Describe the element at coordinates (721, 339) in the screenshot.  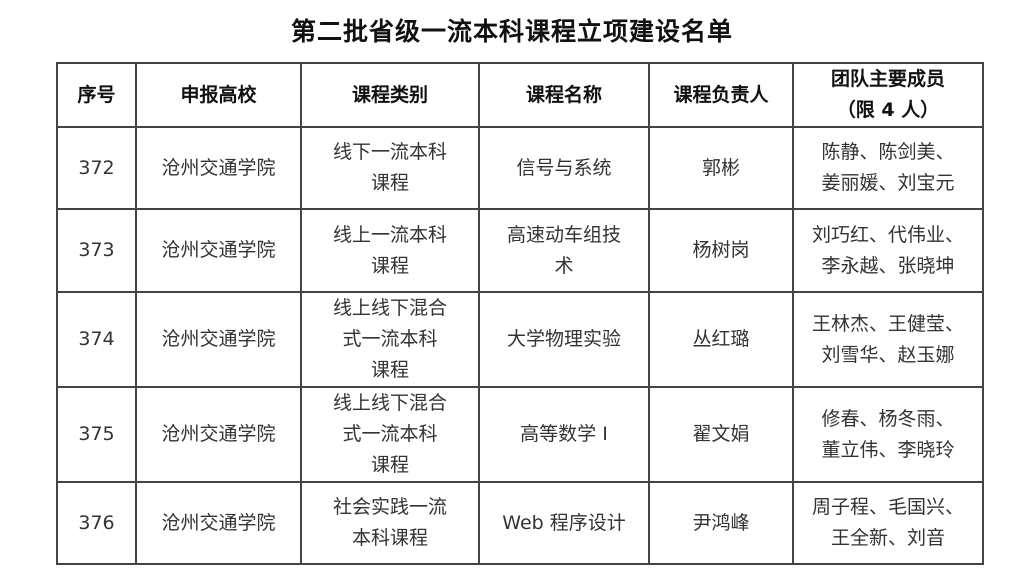
I see `cell-leader: 丛红璐` at that location.